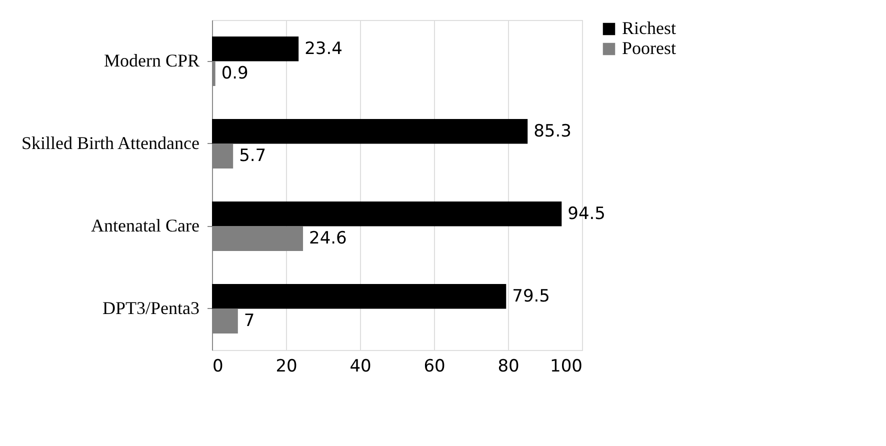 This screenshot has height=446, width=886. I want to click on y-tick-label: Skilled Birth Attendance, so click(111, 142).